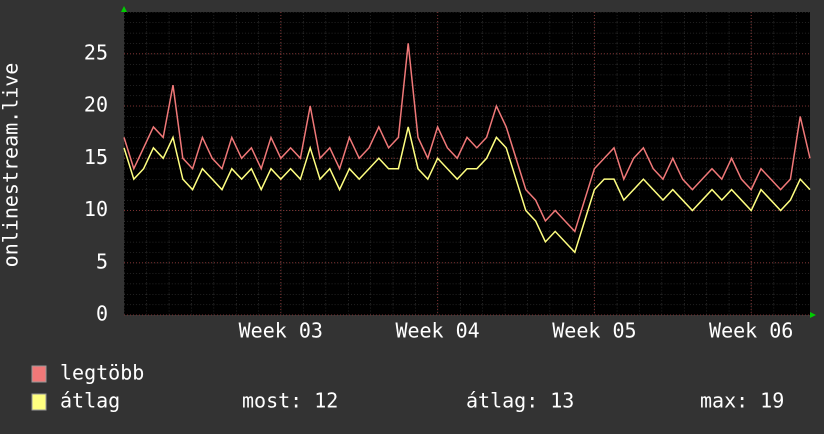  Describe the element at coordinates (724, 401) in the screenshot. I see `stat-label: max:` at that location.